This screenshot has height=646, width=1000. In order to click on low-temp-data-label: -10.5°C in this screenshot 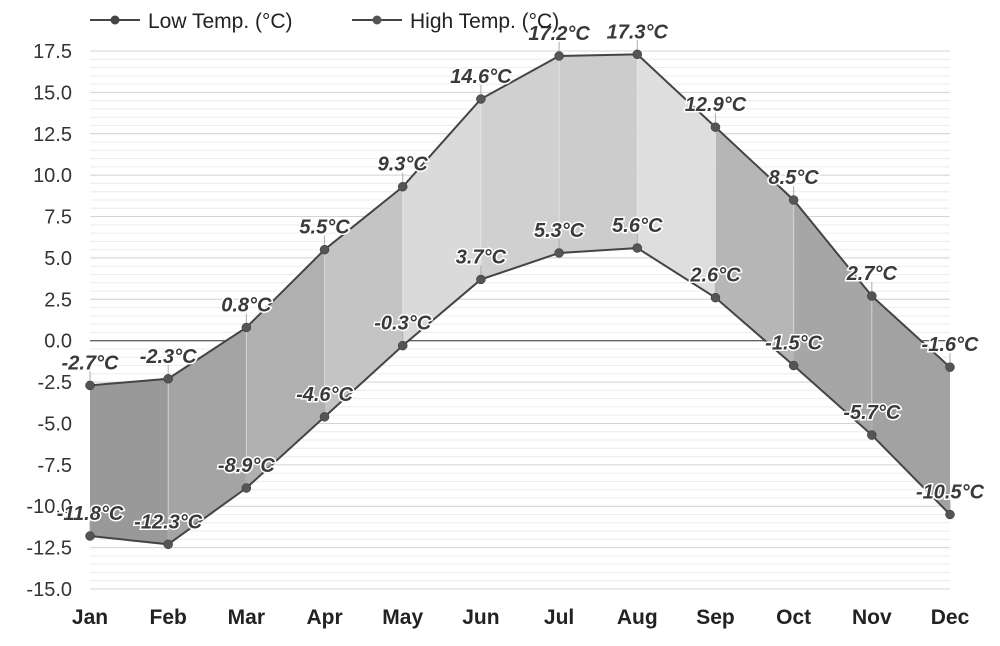, I will do `click(950, 493)`.